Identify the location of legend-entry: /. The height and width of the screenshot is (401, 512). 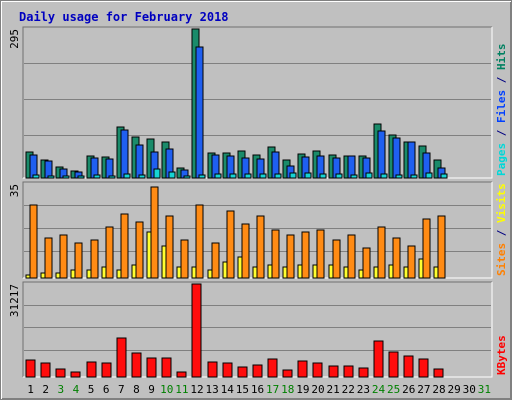
(501, 233).